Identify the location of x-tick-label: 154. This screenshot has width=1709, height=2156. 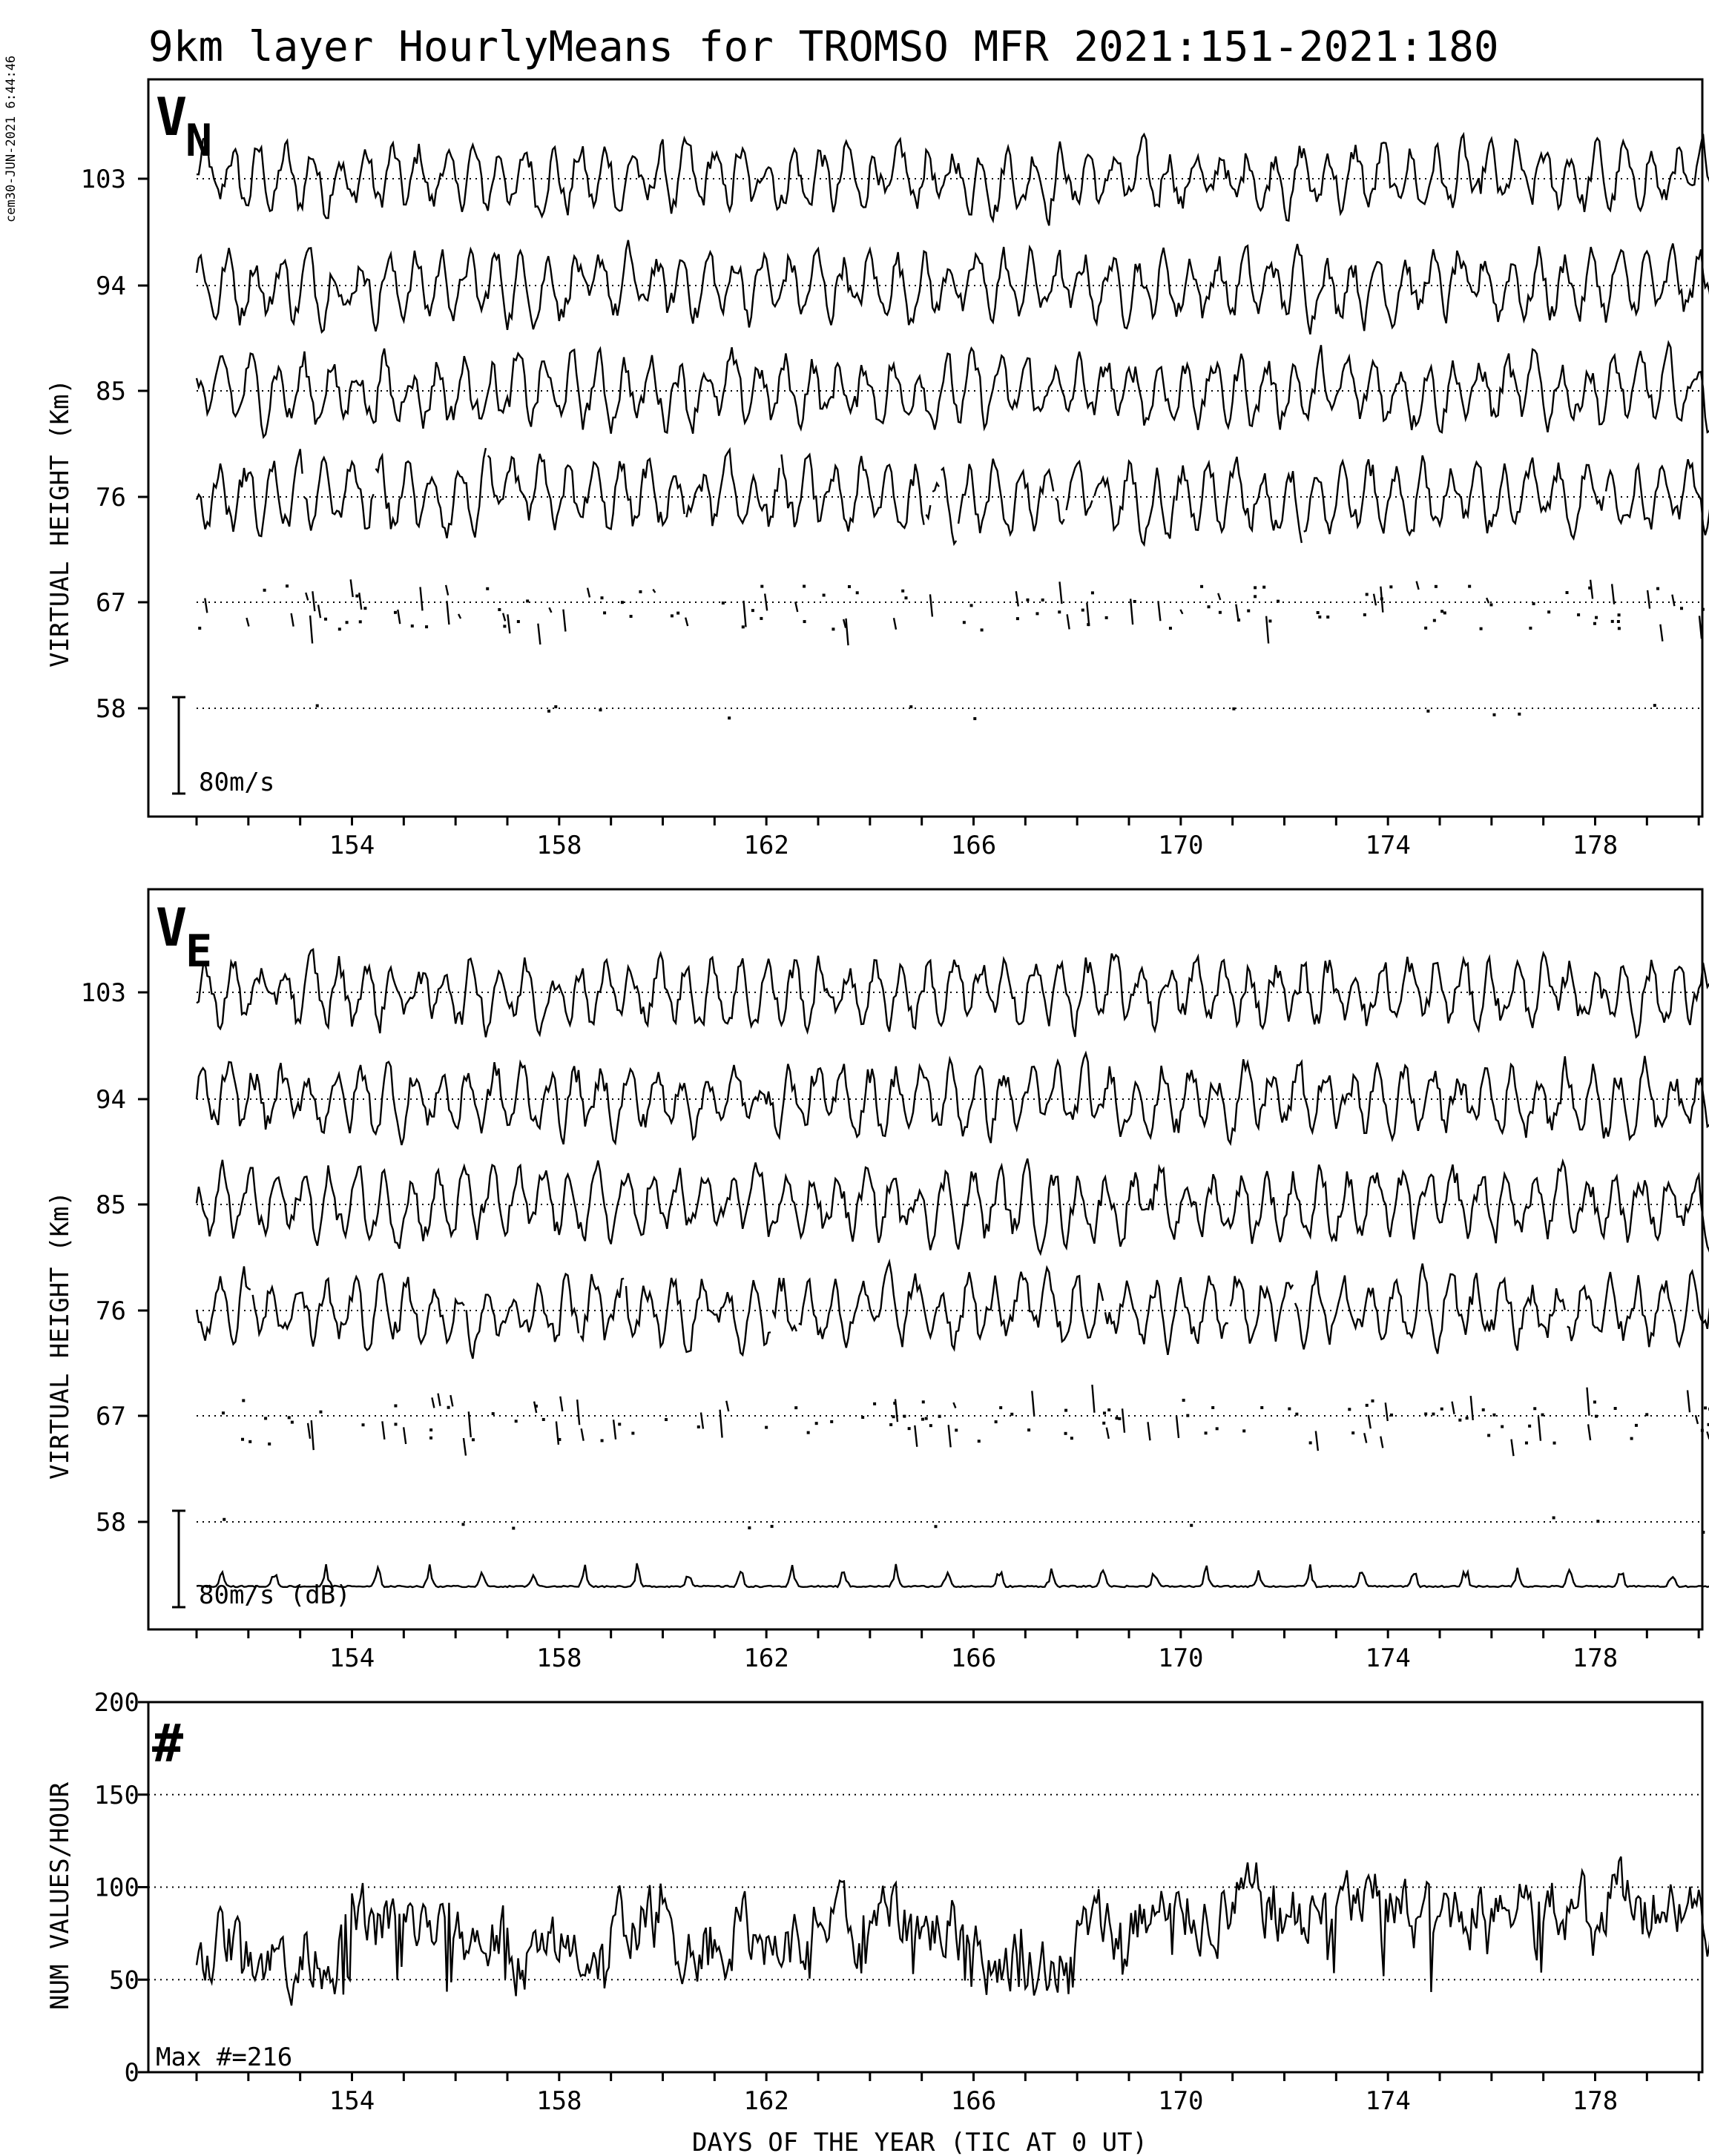
(352, 1659).